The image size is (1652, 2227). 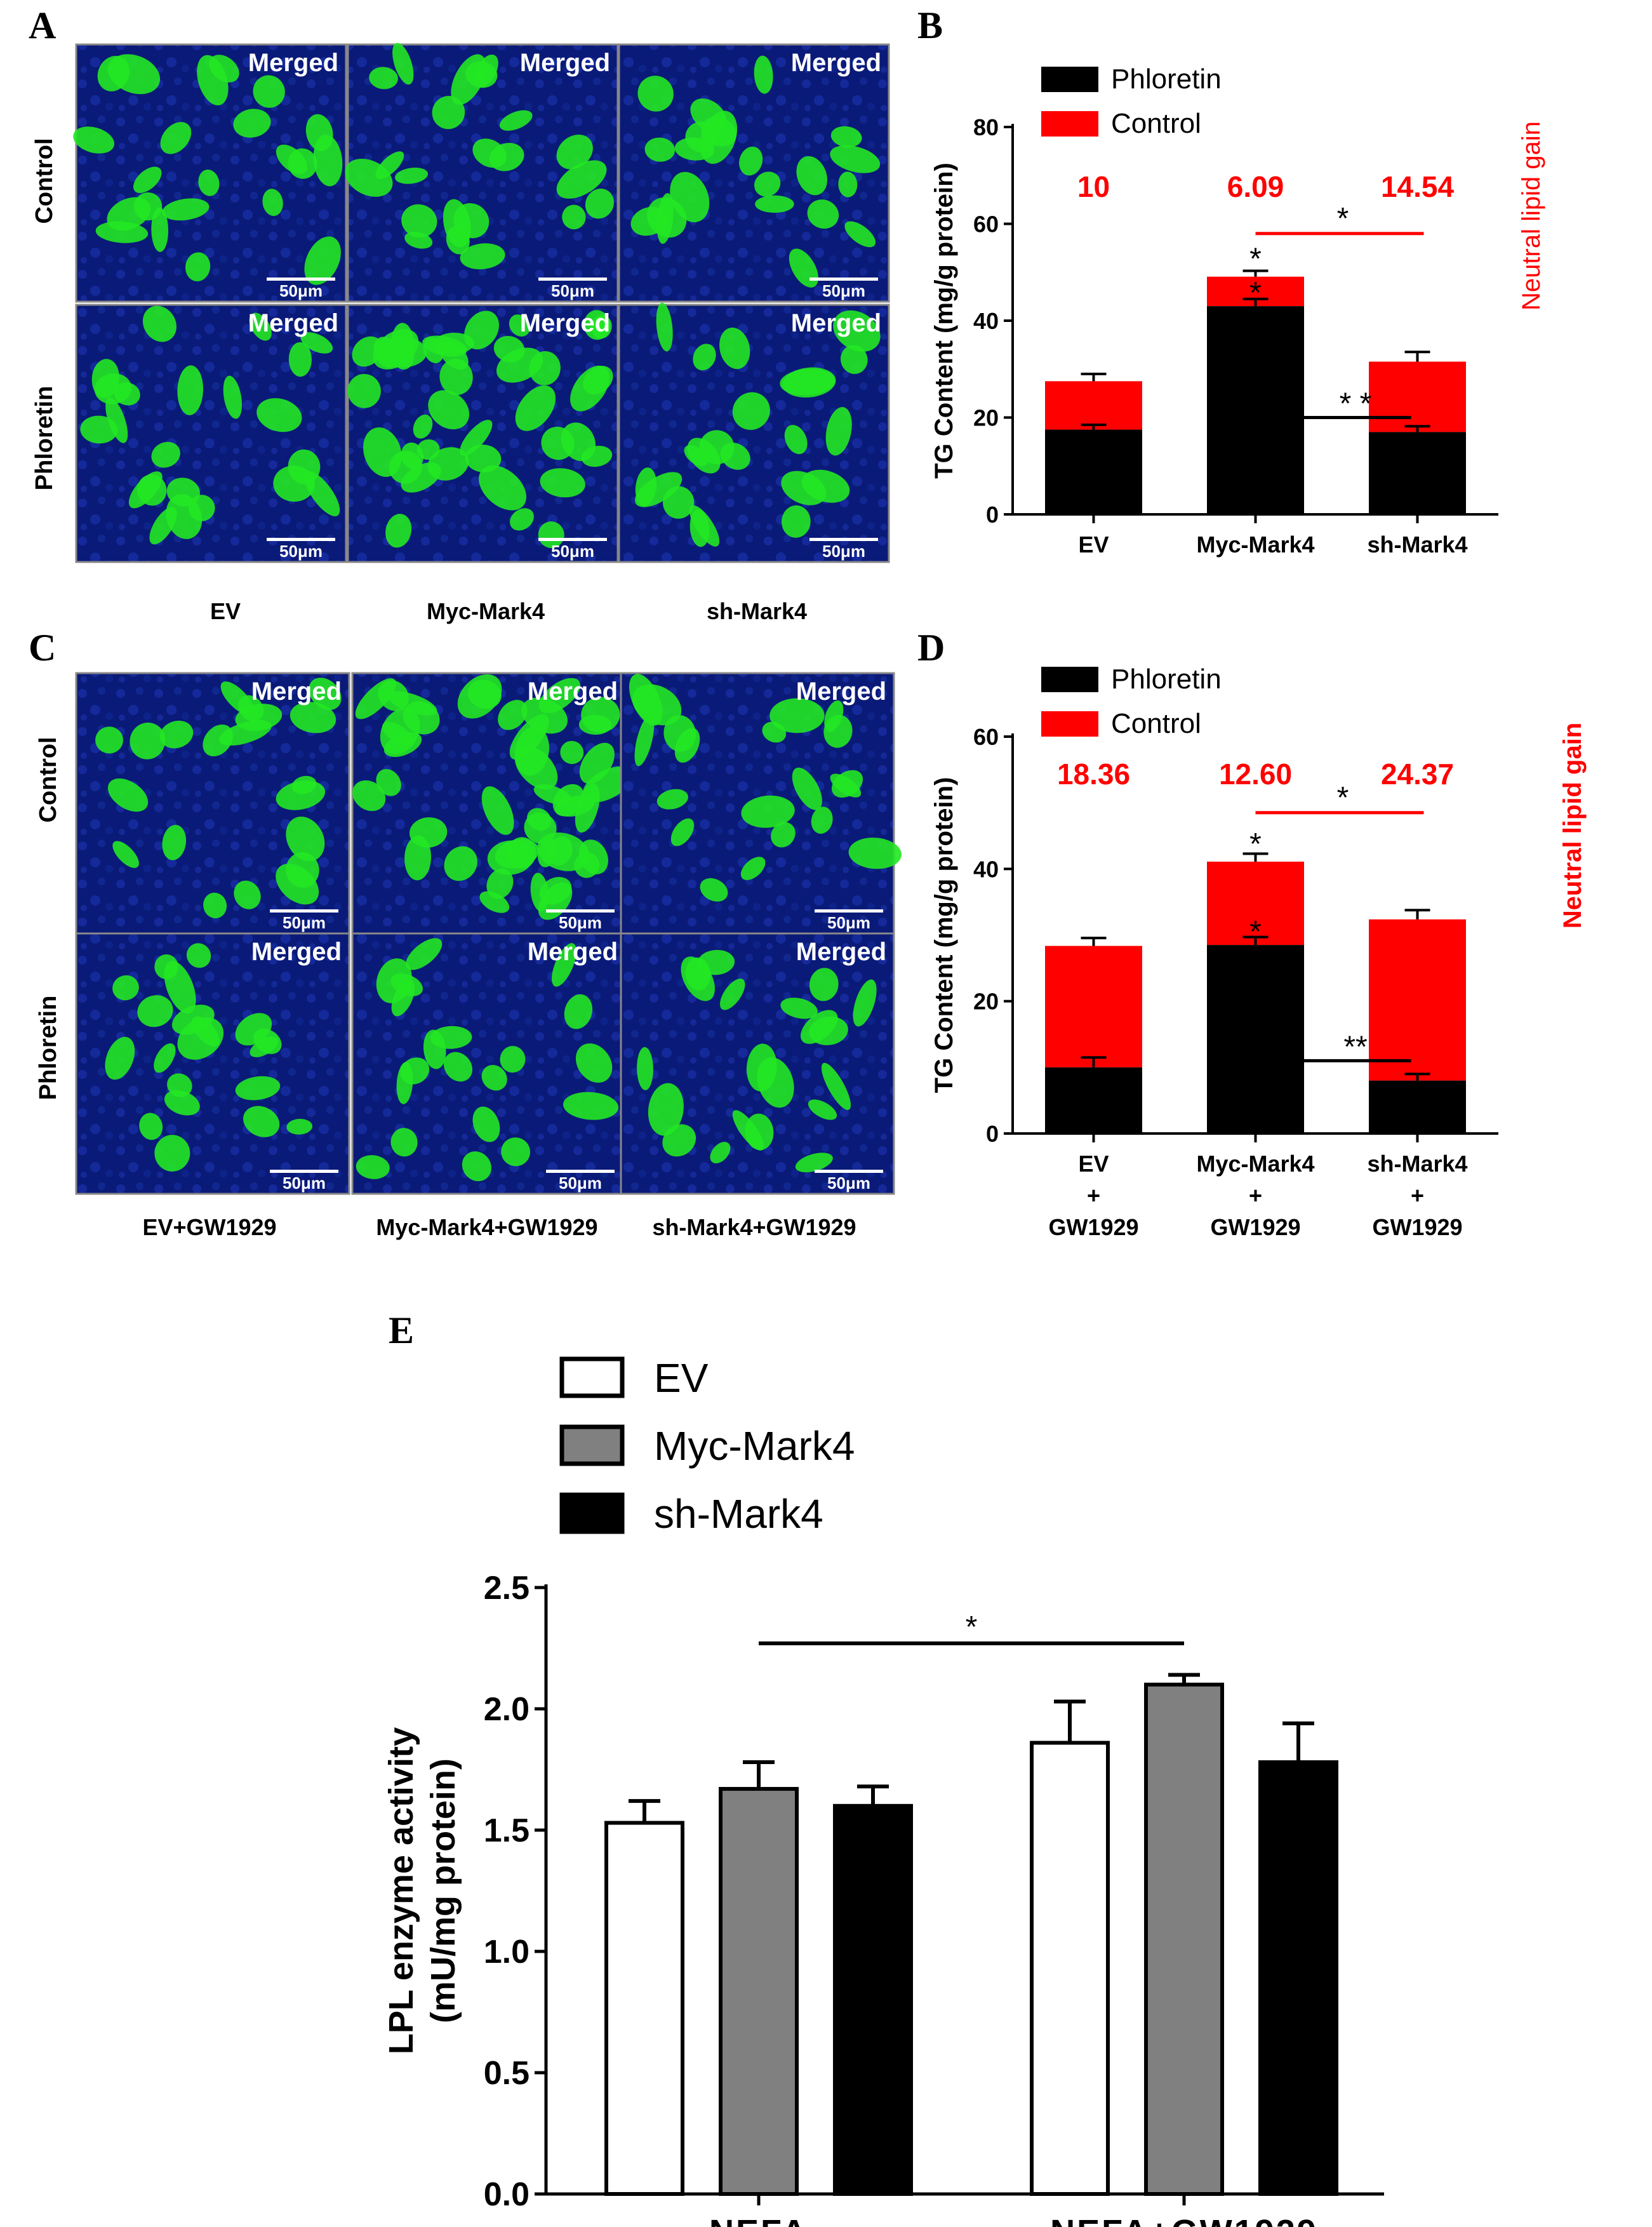 What do you see at coordinates (1255, 186) in the screenshot?
I see `neutral-lipid-gain-value: 6.09` at bounding box center [1255, 186].